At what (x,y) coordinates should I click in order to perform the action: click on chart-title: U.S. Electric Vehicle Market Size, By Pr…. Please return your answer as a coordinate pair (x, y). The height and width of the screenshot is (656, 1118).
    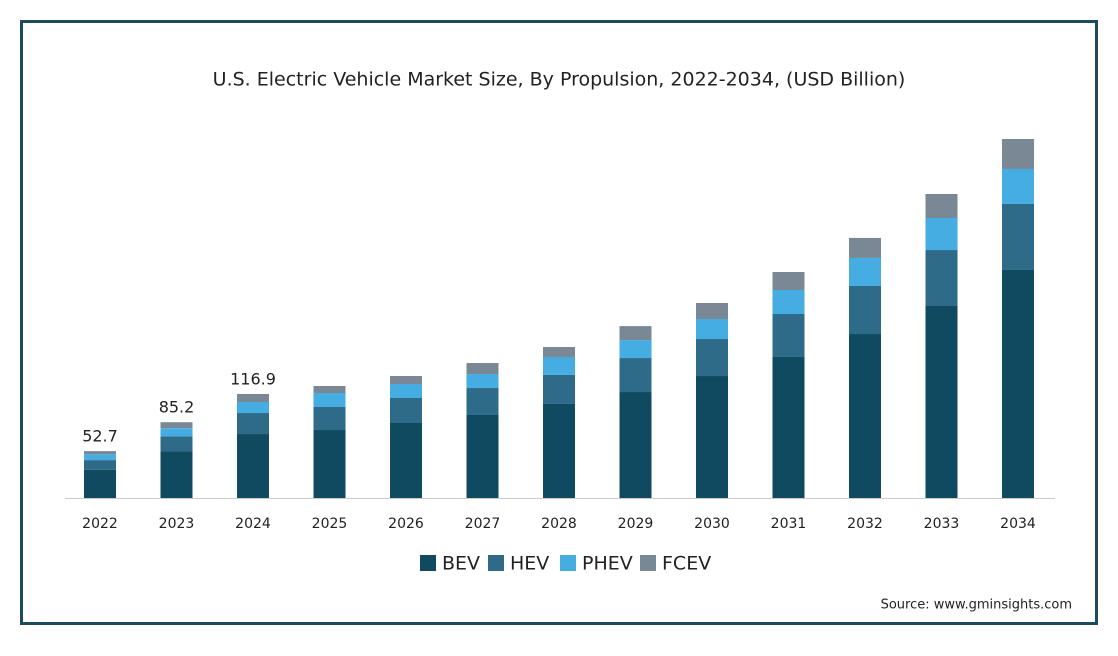
    Looking at the image, I should click on (559, 80).